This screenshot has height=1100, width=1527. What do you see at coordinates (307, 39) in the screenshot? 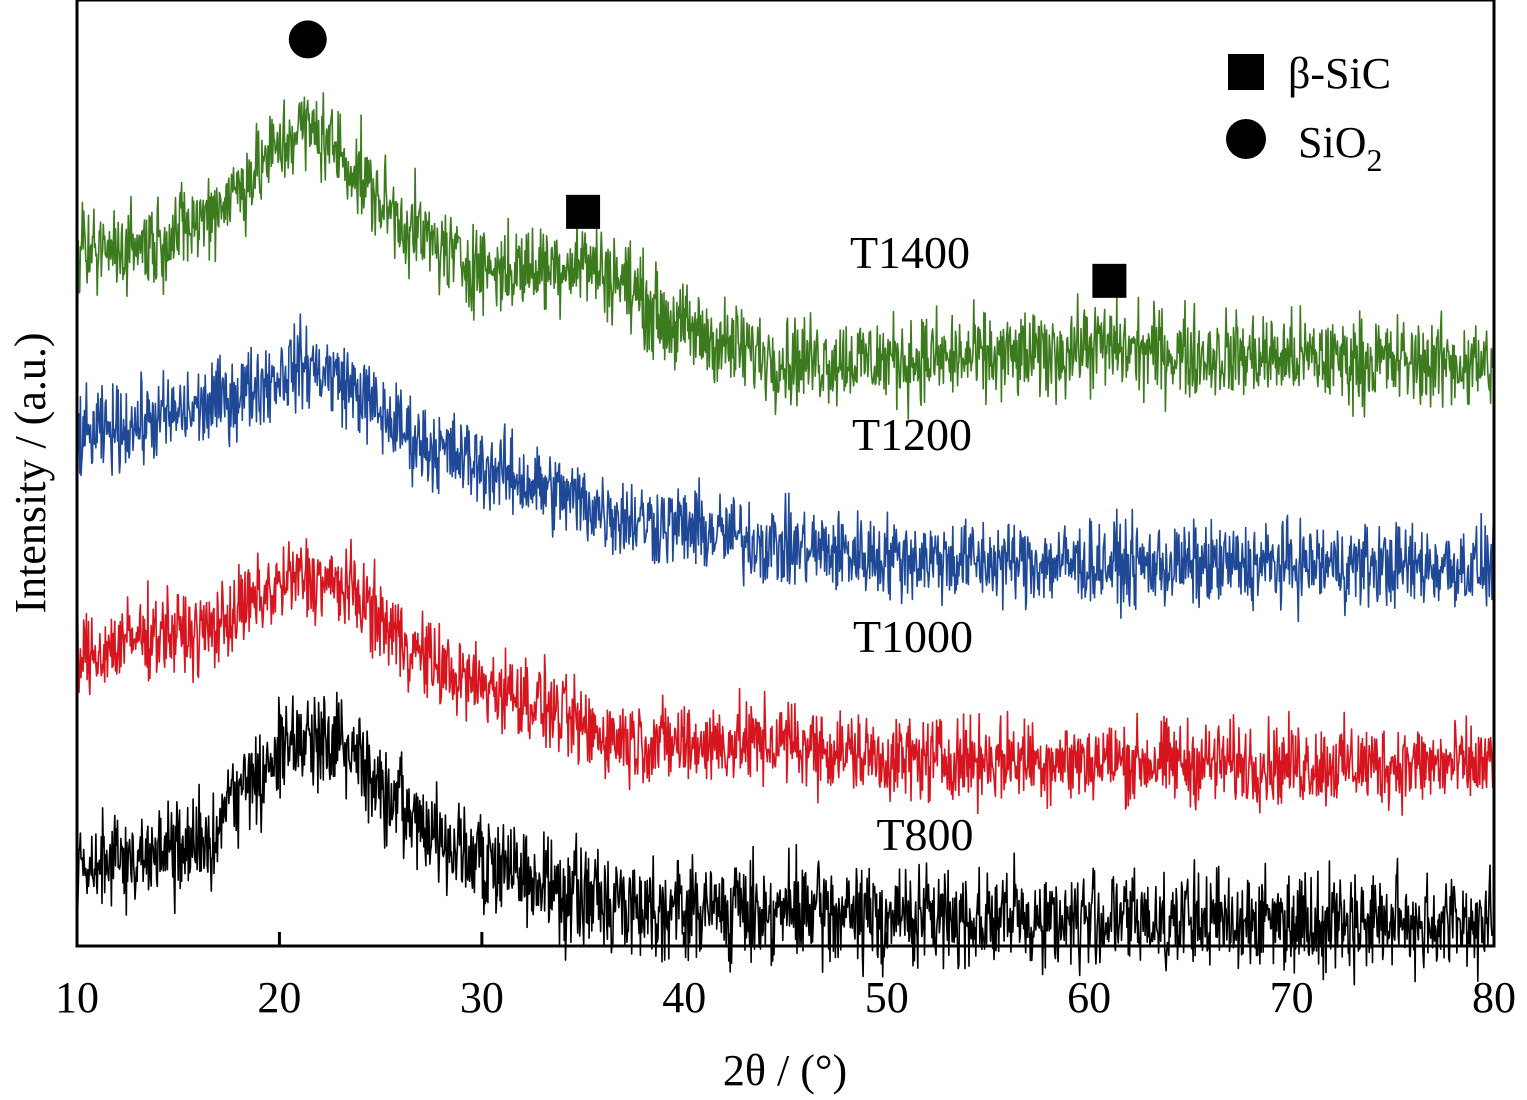
I see `peak-marker-sio2` at bounding box center [307, 39].